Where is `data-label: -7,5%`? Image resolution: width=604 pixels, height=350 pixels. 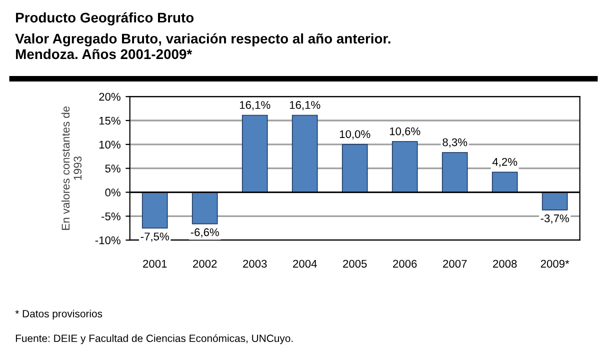 data-label: -7,5% is located at coordinates (154, 237).